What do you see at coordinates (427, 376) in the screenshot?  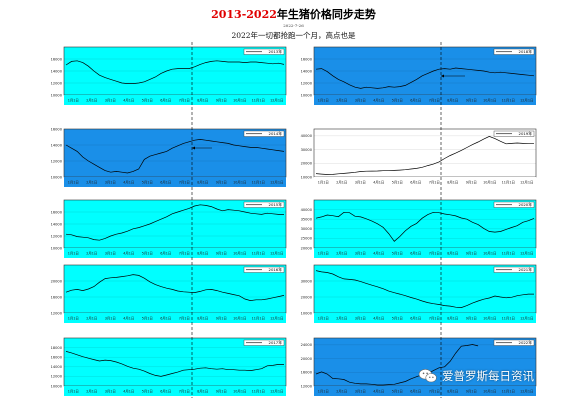 I see `wechat-logo-icon` at bounding box center [427, 376].